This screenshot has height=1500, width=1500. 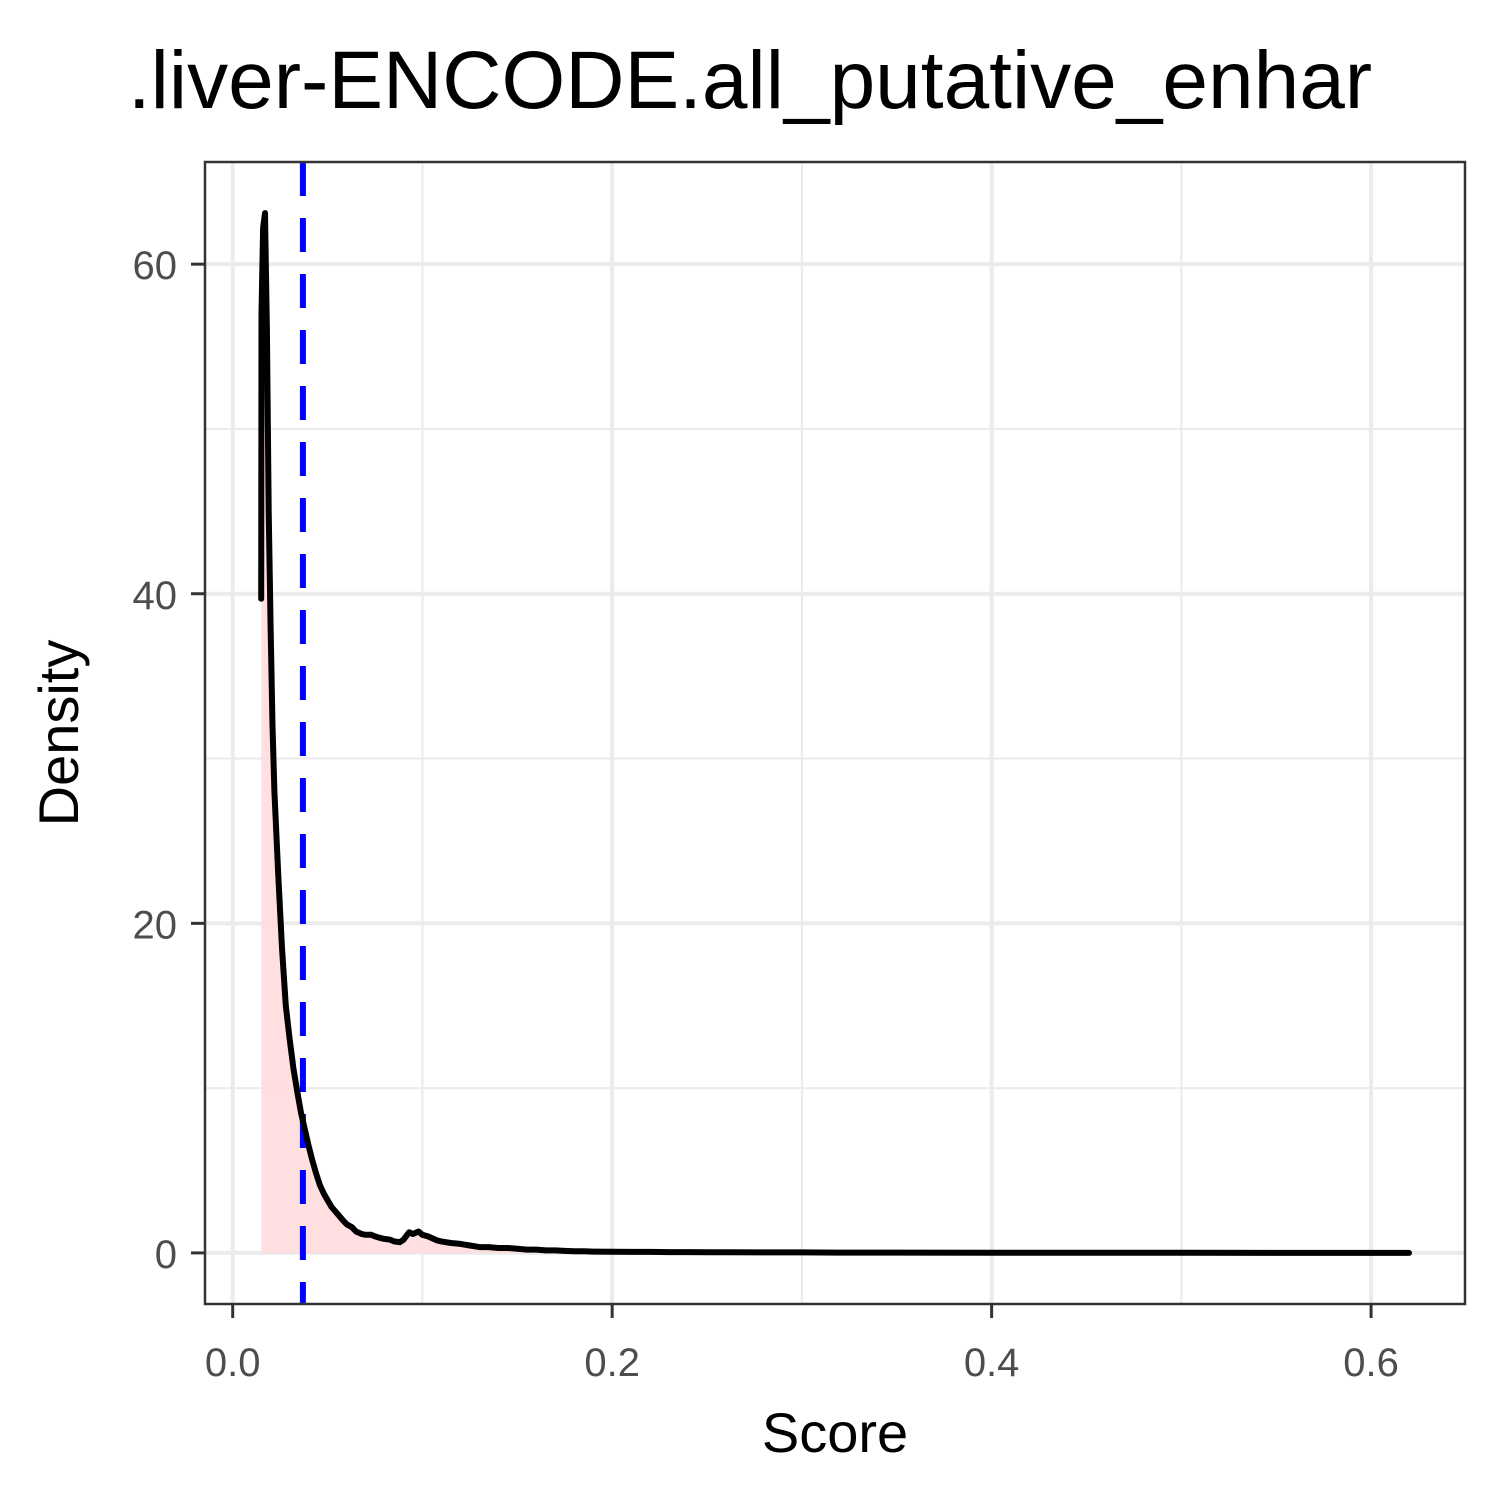 I want to click on x-axis-ticks: 0.0 0.2 0.4 0.6, so click(x=802, y=1344).